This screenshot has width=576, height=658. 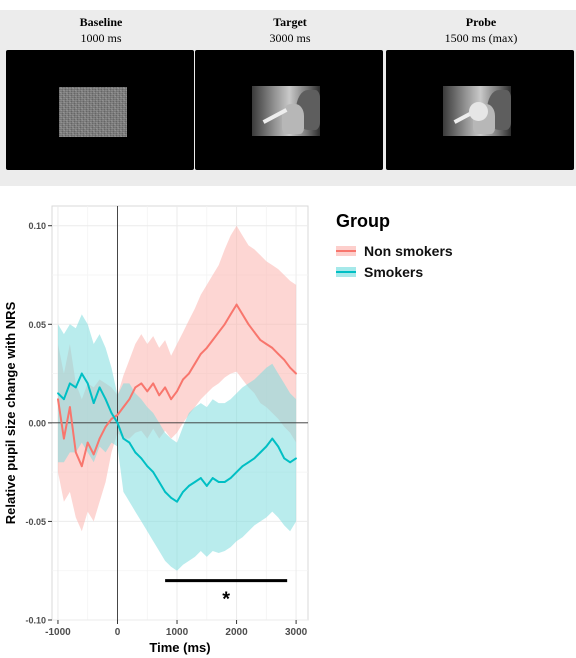 I want to click on legend-label: Non smokers, so click(x=408, y=250).